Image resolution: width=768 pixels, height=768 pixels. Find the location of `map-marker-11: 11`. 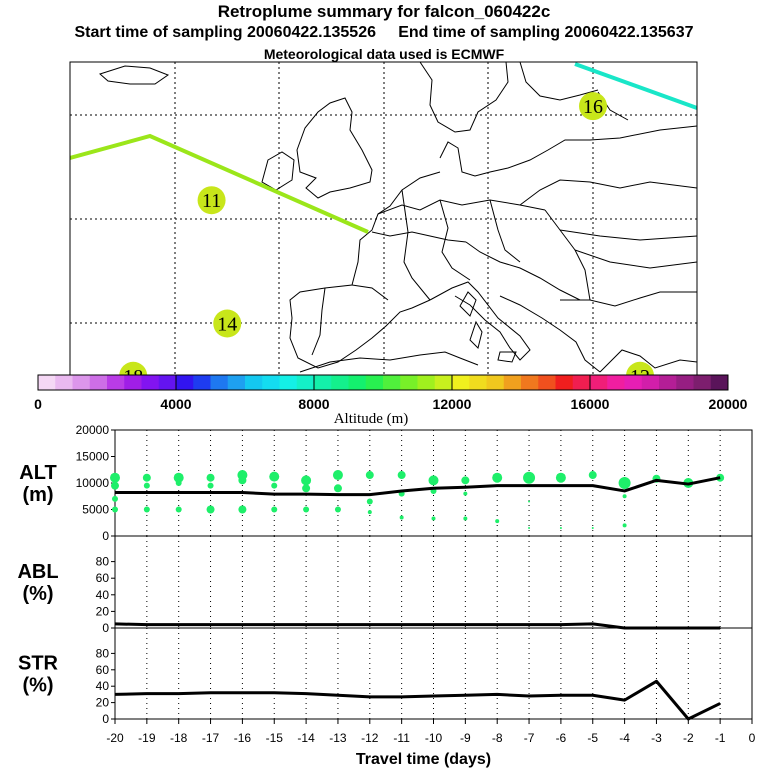

map-marker-11: 11 is located at coordinates (211, 200).